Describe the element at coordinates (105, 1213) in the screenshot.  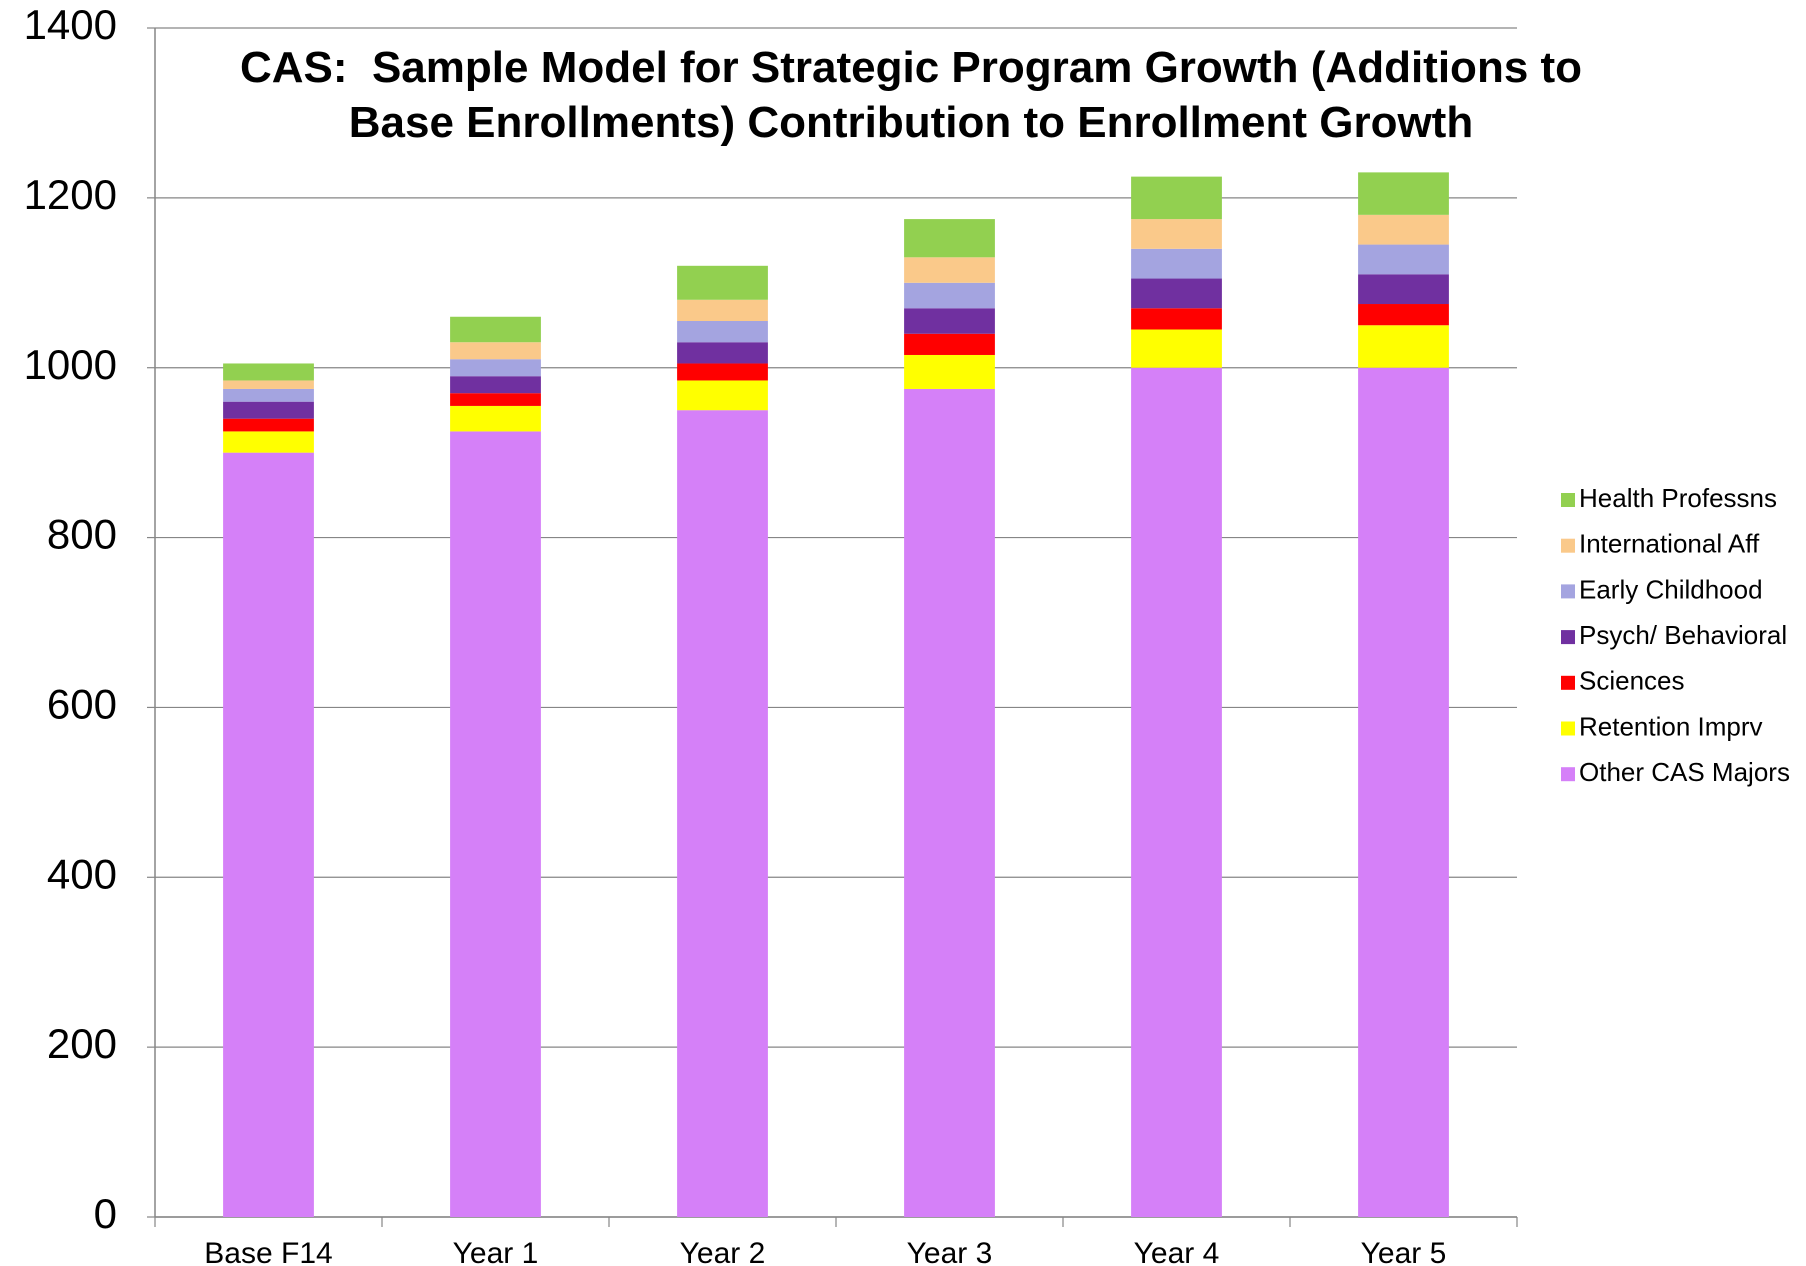
I see `y-tick-label: 0` at that location.